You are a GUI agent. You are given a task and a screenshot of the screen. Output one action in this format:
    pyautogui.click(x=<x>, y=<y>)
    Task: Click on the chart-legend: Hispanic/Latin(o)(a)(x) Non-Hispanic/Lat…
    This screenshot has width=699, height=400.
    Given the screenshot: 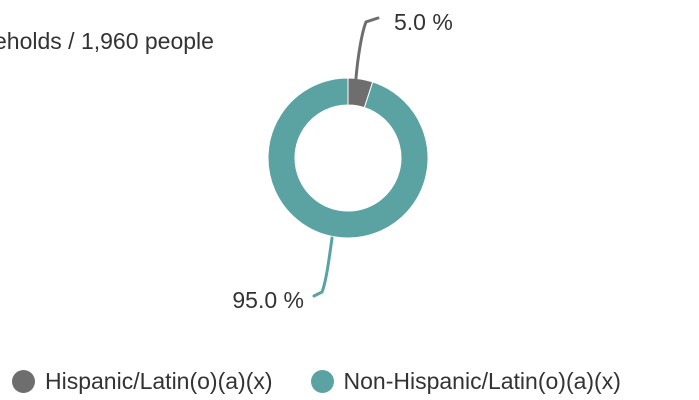 What is the action you would take?
    pyautogui.click(x=335, y=381)
    